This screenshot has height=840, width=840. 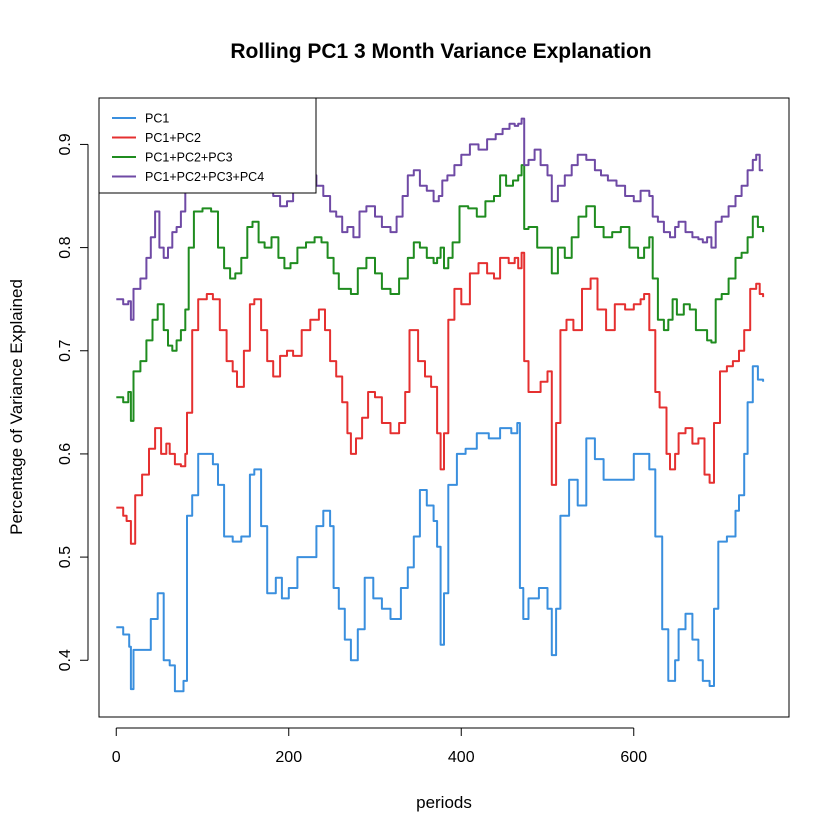 I want to click on x-tick-label: 200, so click(x=288, y=757).